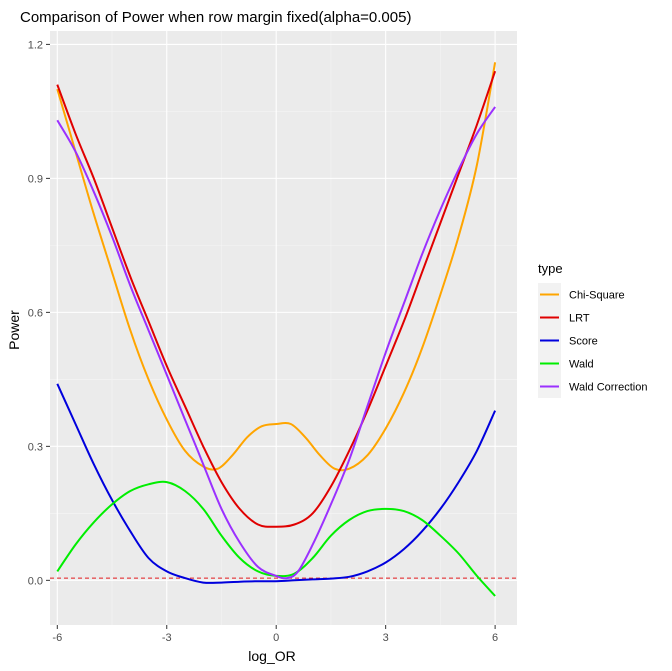 The width and height of the screenshot is (672, 671). Describe the element at coordinates (550, 268) in the screenshot. I see `legend-title: type` at that location.